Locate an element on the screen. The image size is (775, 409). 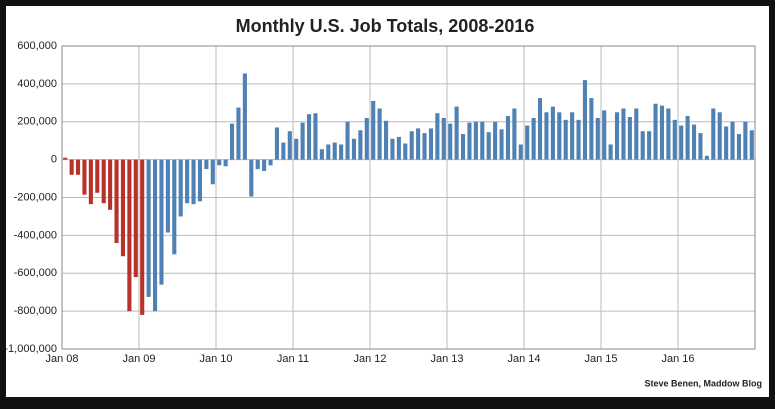
y-tick-label: -600,000 is located at coordinates (35, 273).